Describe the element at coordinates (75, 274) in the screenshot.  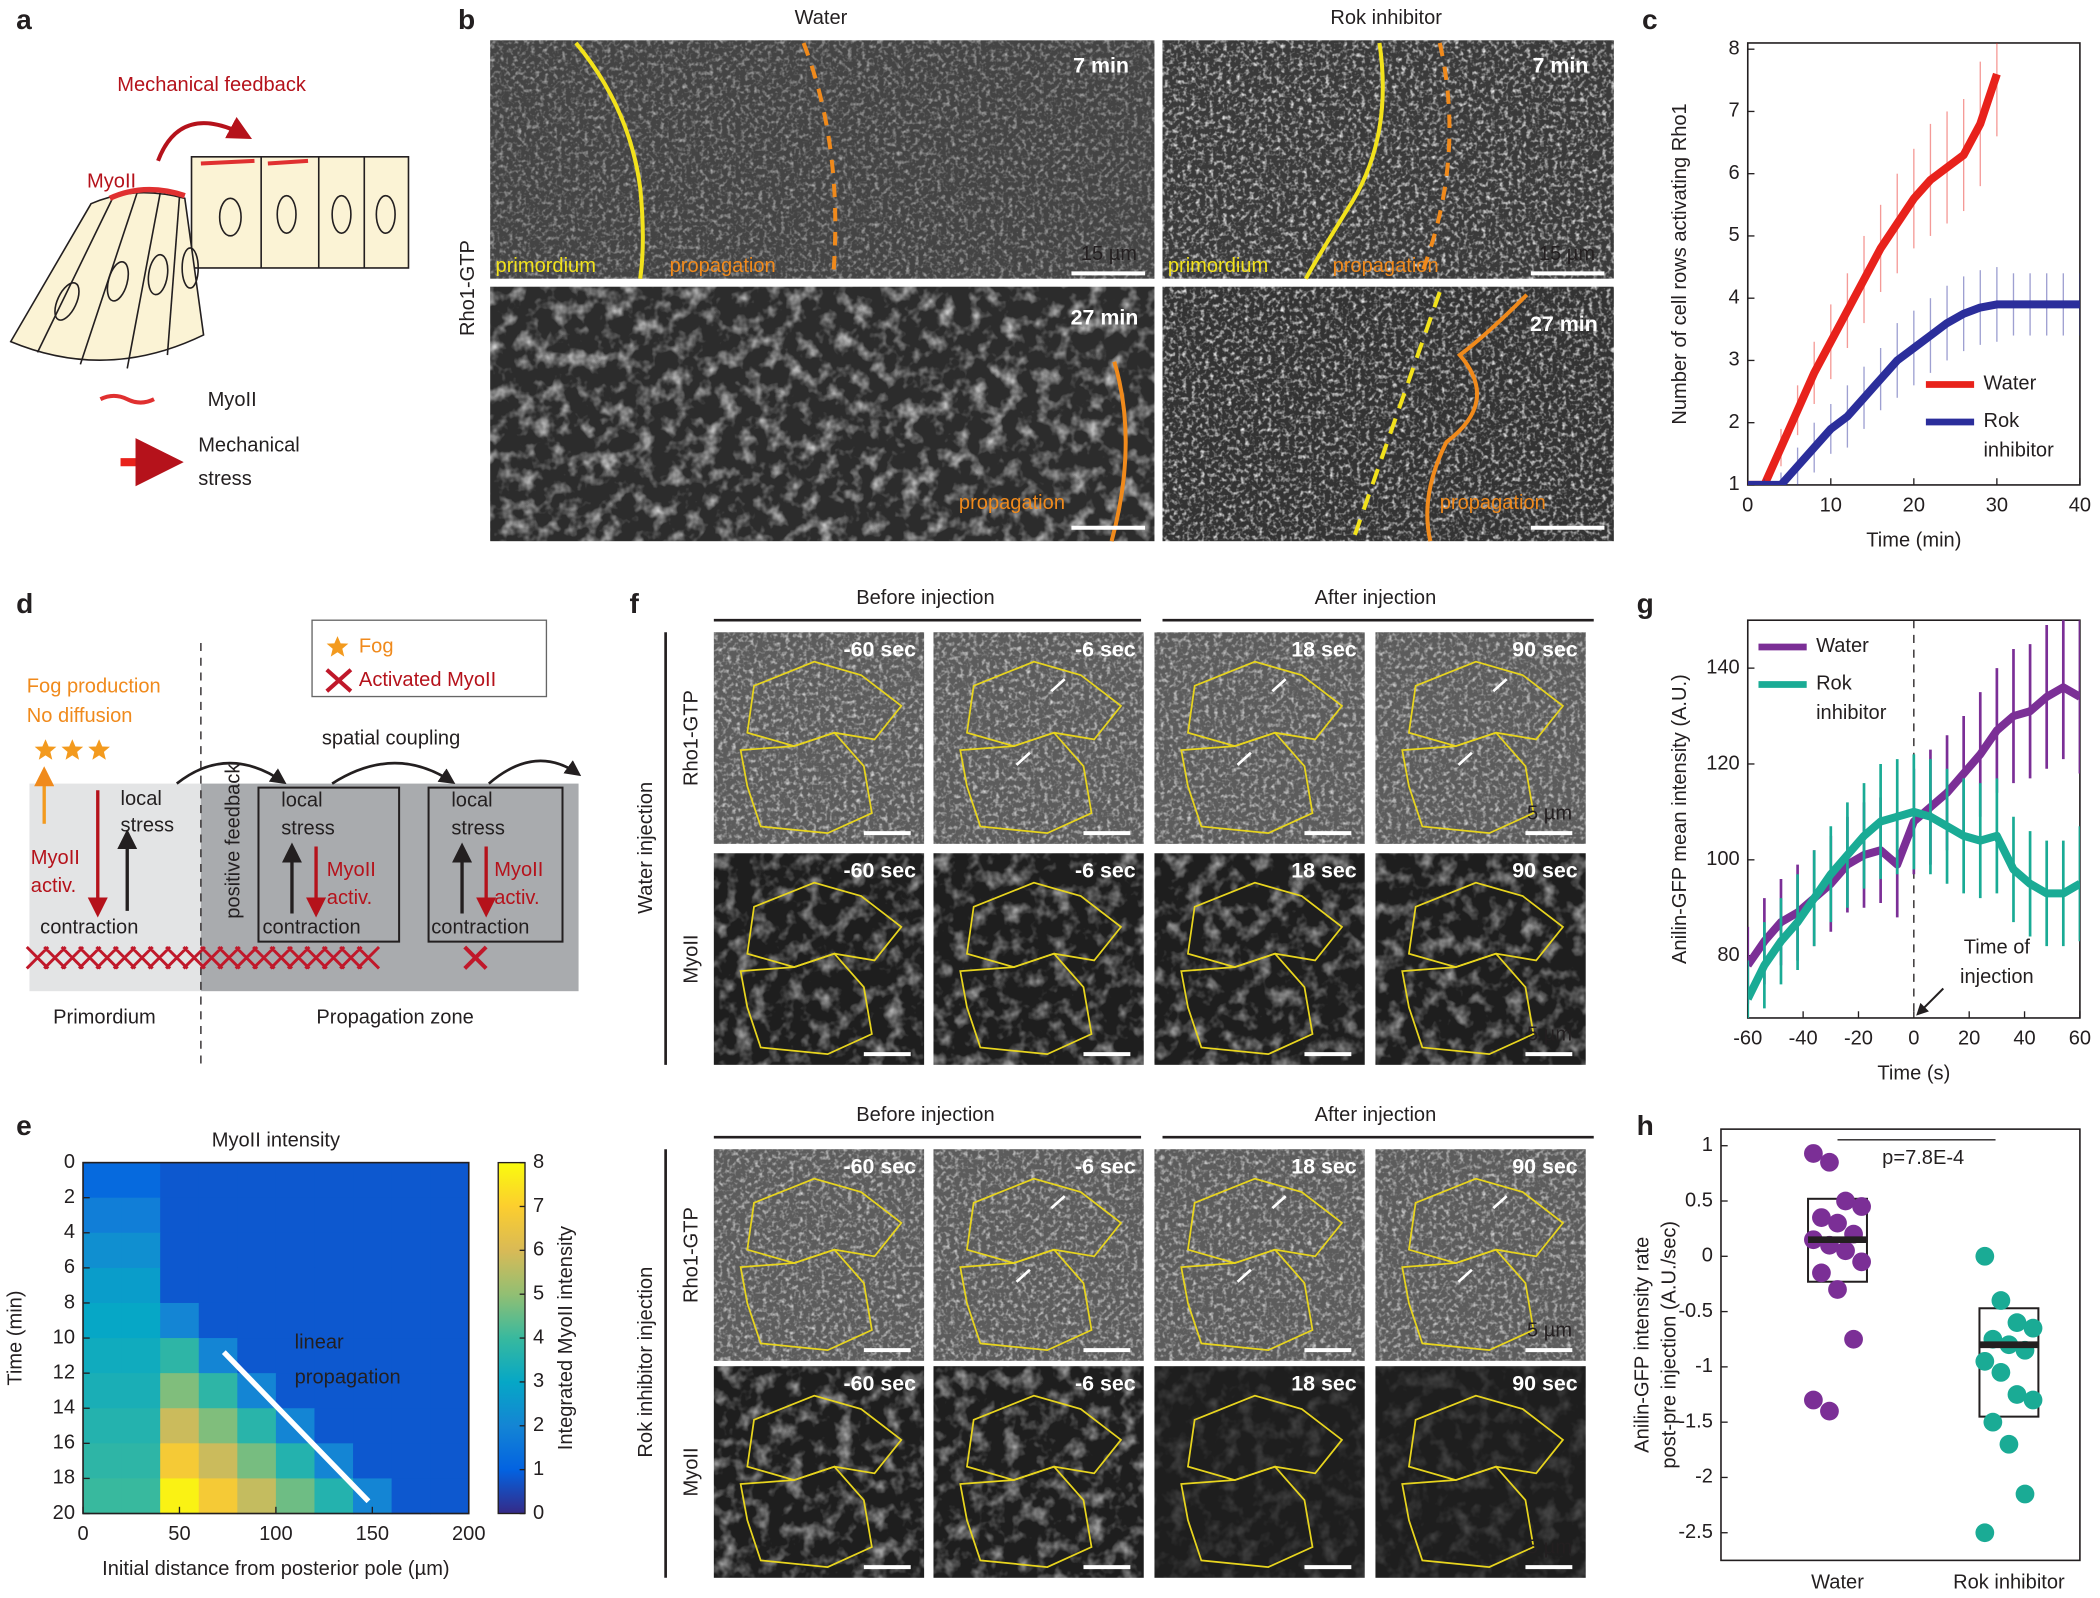
I see `cell-wall` at that location.